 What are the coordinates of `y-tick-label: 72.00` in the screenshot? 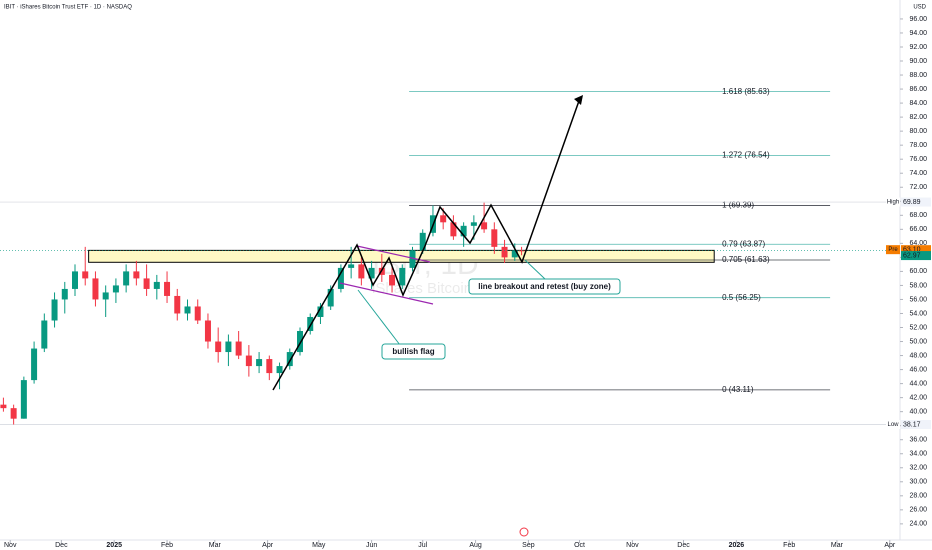 It's located at (918, 187).